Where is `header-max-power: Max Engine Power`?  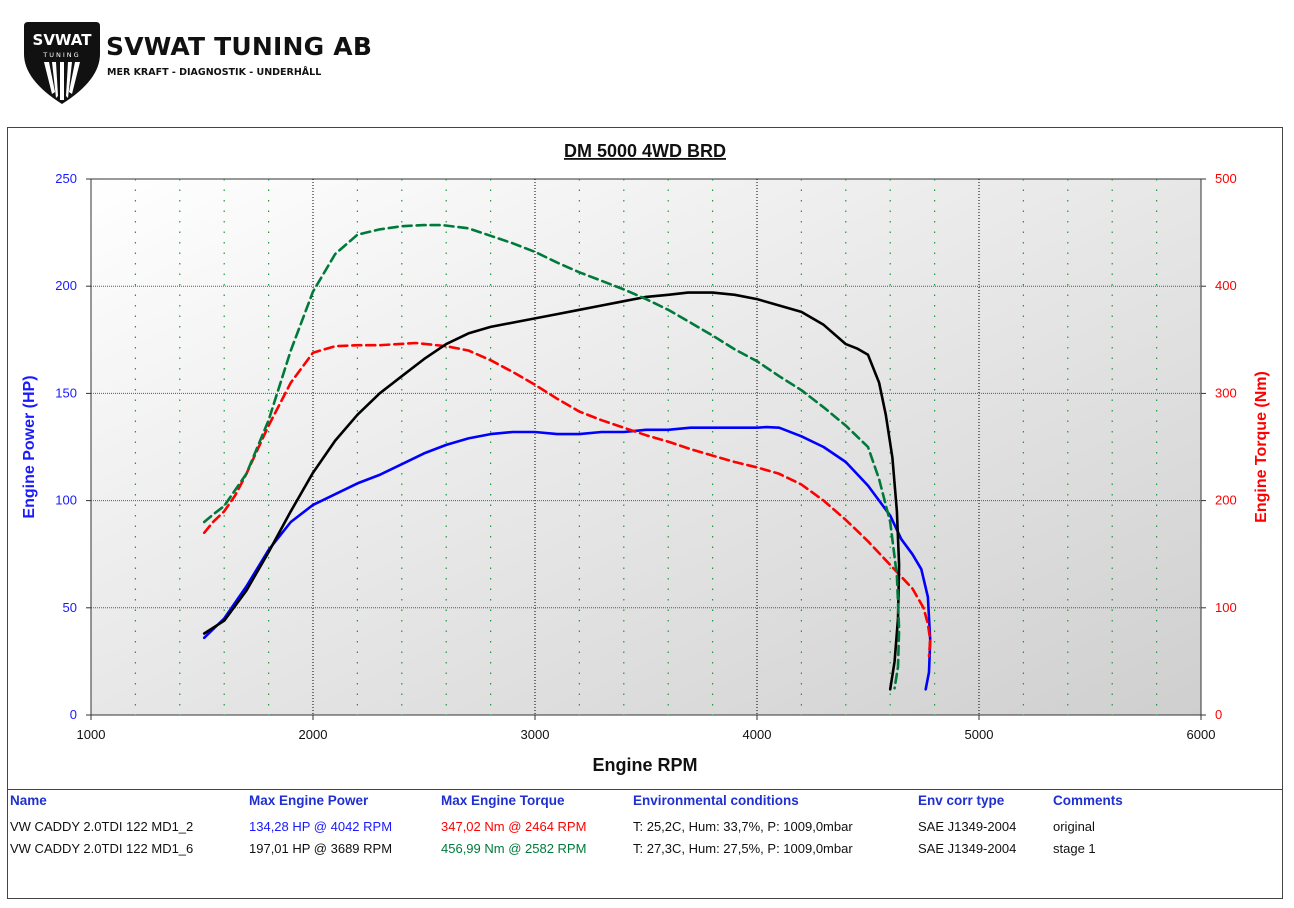
header-max-power: Max Engine Power is located at coordinates (309, 800).